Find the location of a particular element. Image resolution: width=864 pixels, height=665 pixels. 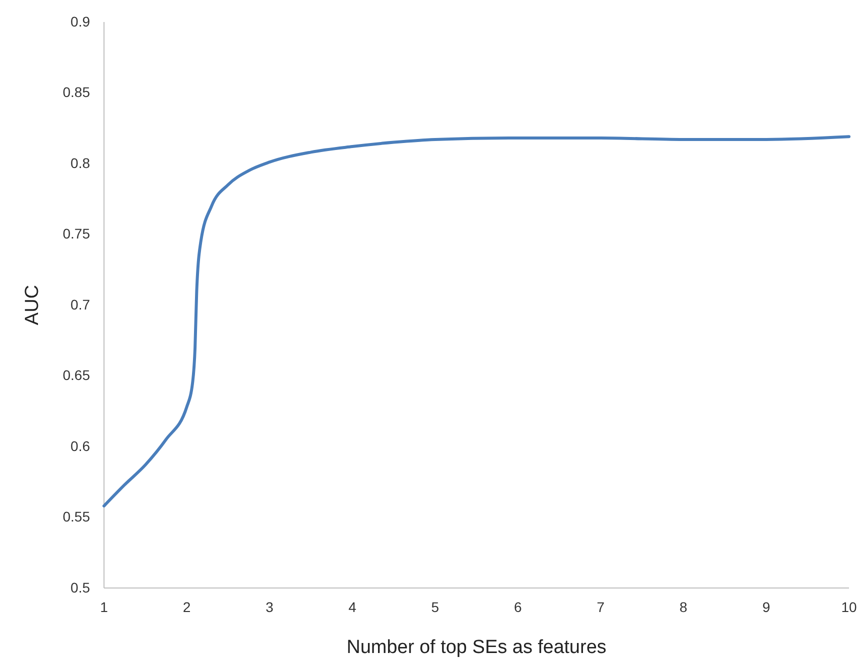

x-tick-label: 9 is located at coordinates (766, 606).